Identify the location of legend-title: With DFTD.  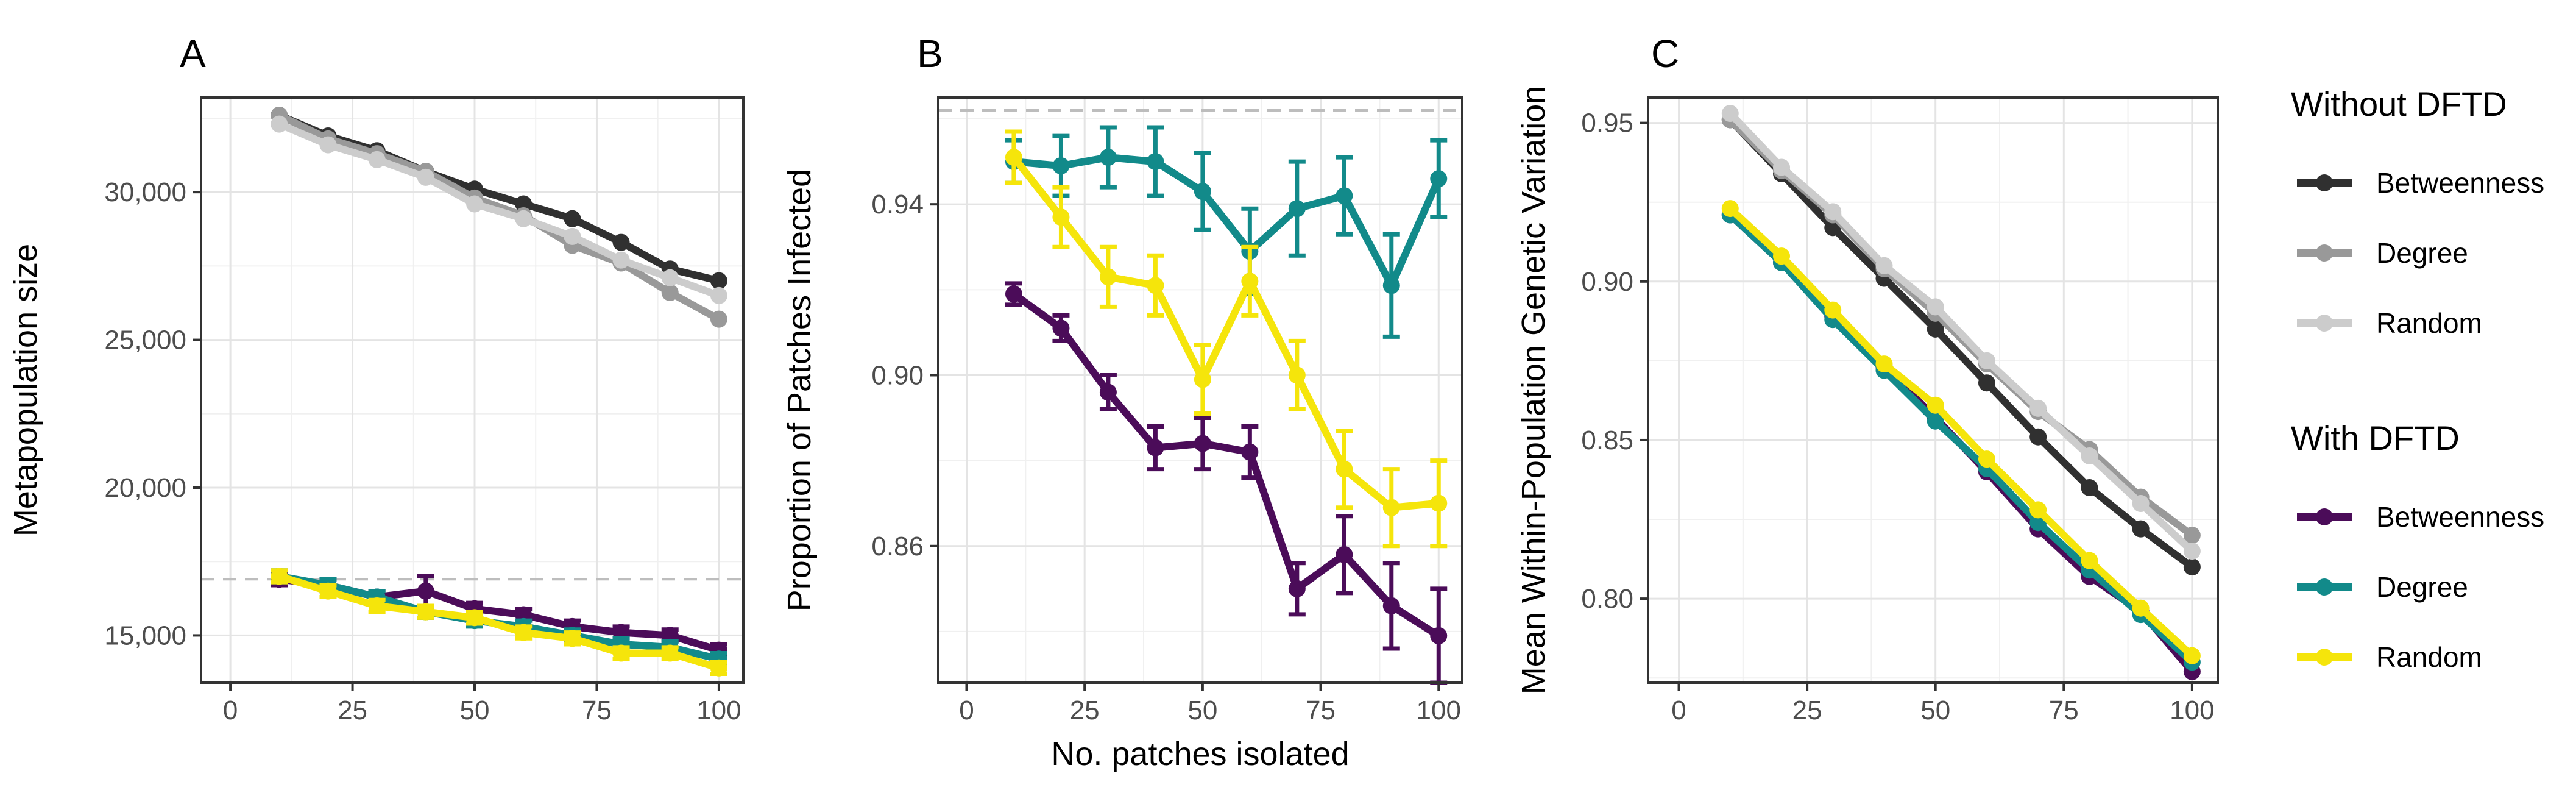
(2375, 438).